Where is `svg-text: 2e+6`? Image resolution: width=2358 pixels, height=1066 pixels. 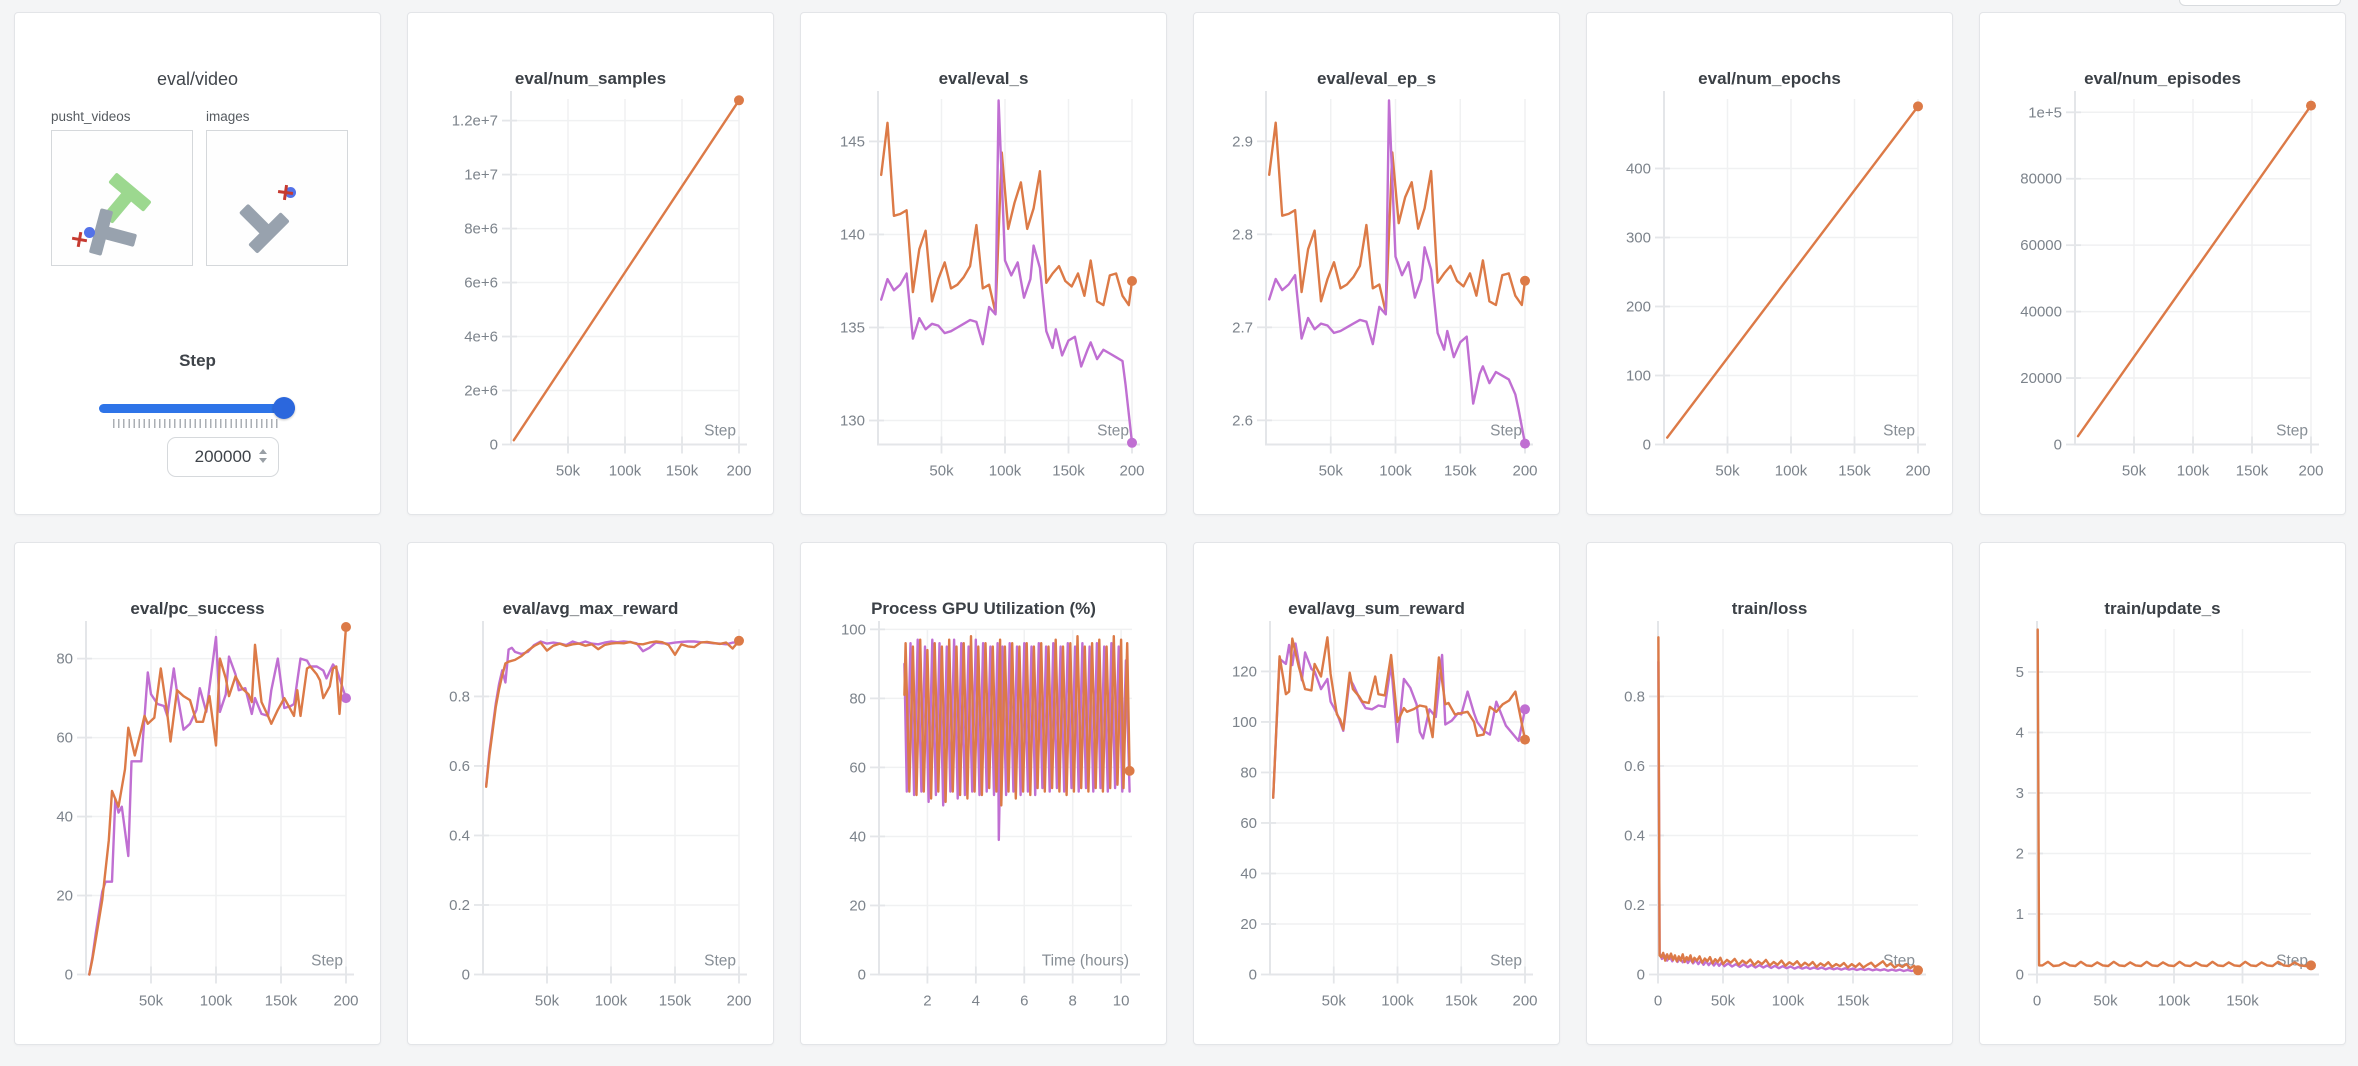
svg-text: 2e+6 is located at coordinates (481, 391).